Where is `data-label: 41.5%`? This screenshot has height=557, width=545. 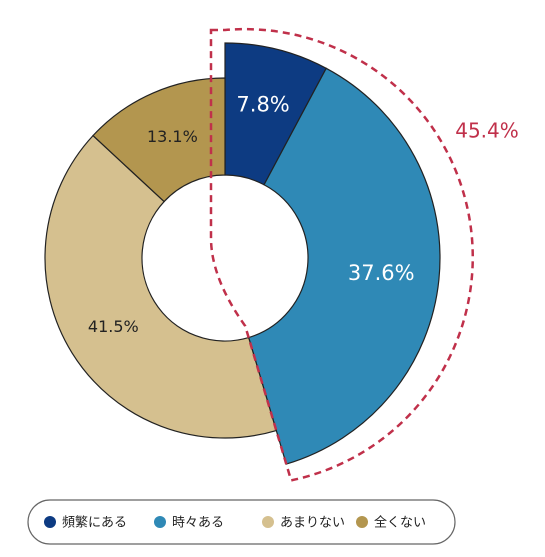
data-label: 41.5% is located at coordinates (113, 326).